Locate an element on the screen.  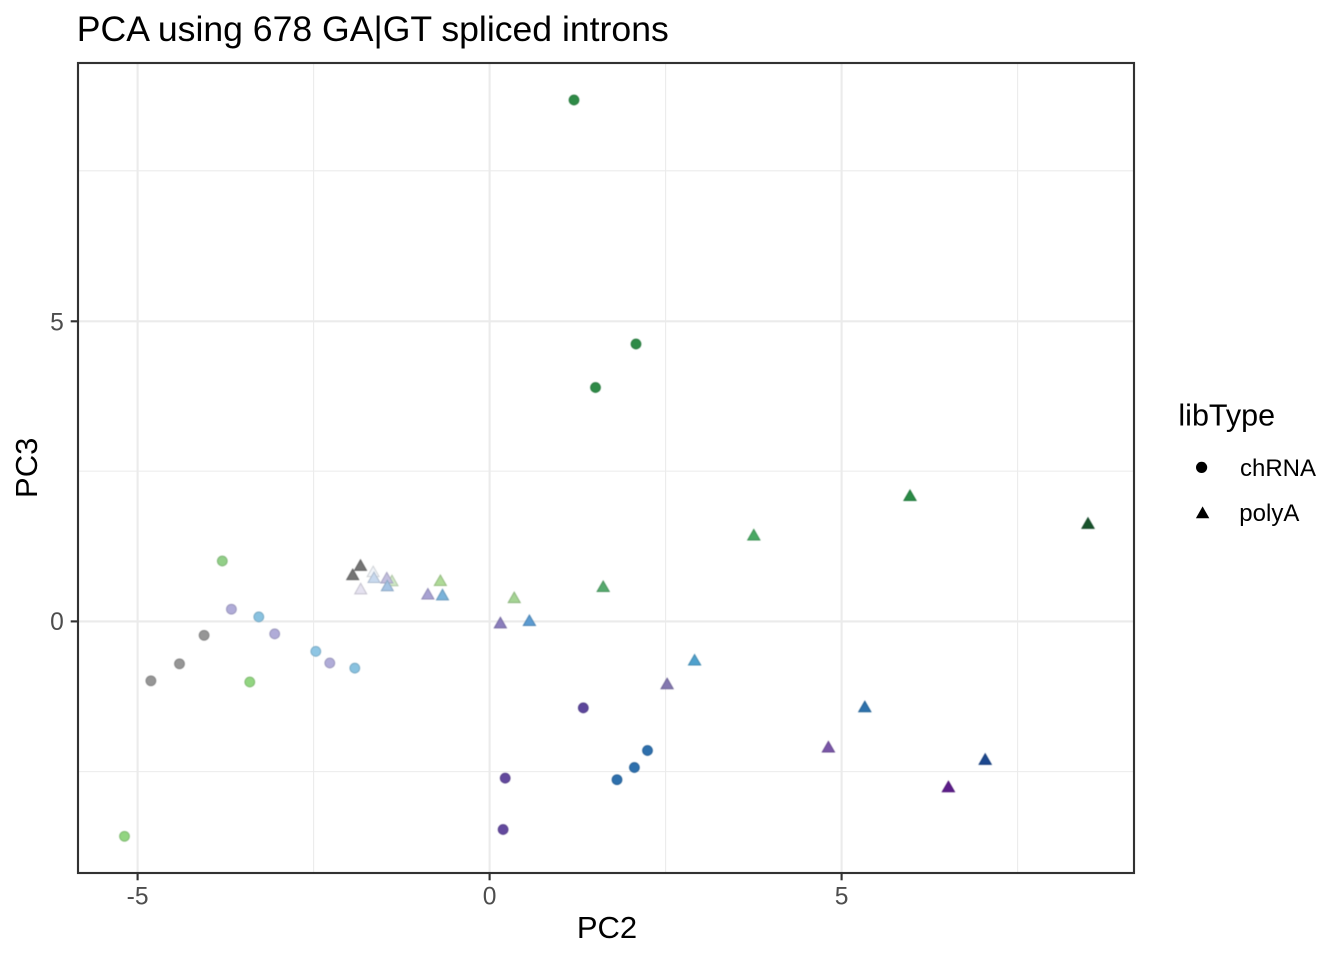
svg-text:PCA using 678 GA|GT spliced in: PCA using 678 GA|GT spliced introns is located at coordinates (373, 29).